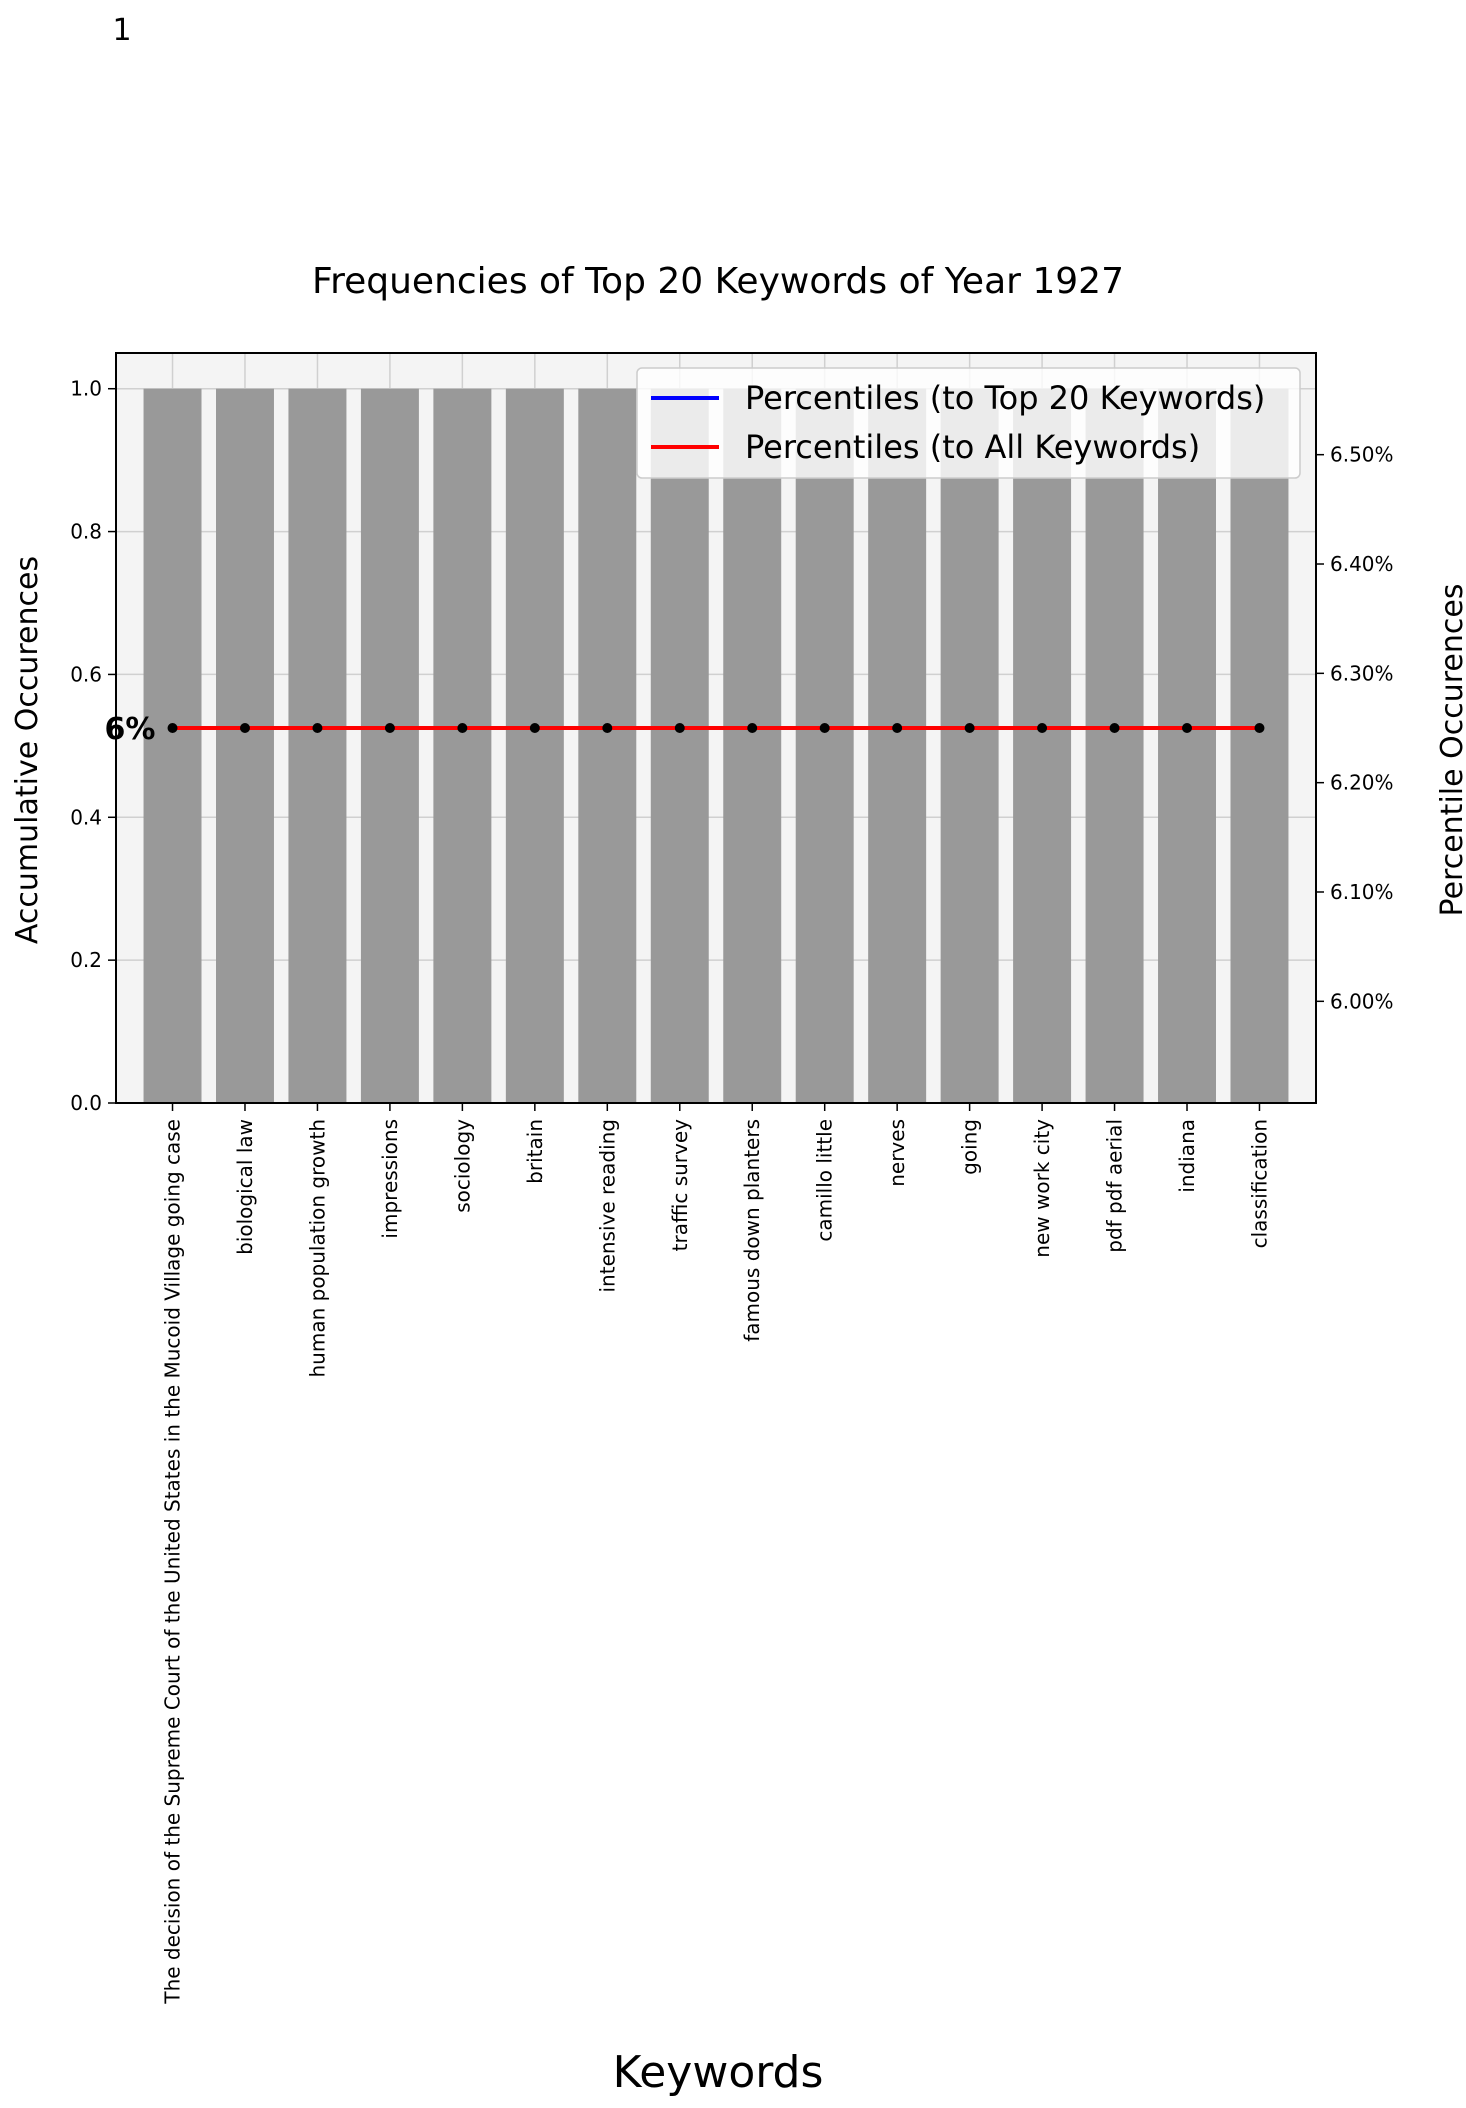  Describe the element at coordinates (1259, 1183) in the screenshot. I see `x-tick-label: classification` at that location.